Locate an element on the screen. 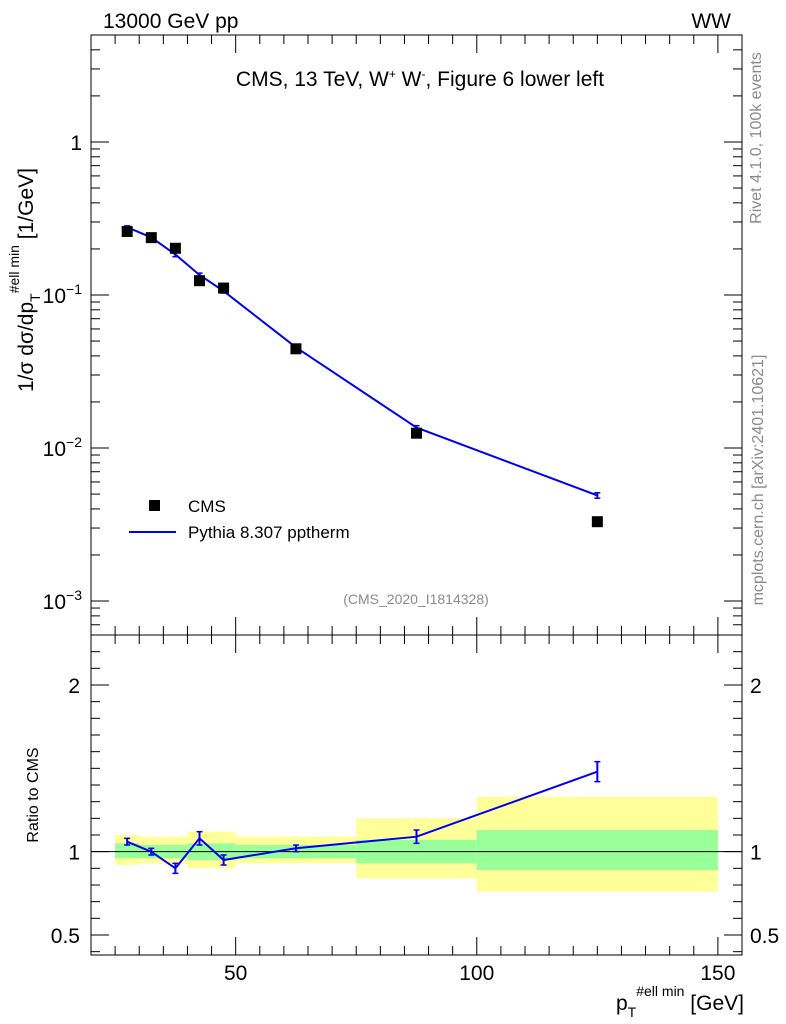  main-title: CMS, 13 TeV, W+ W-, Figure 6 lower left is located at coordinates (420, 79).